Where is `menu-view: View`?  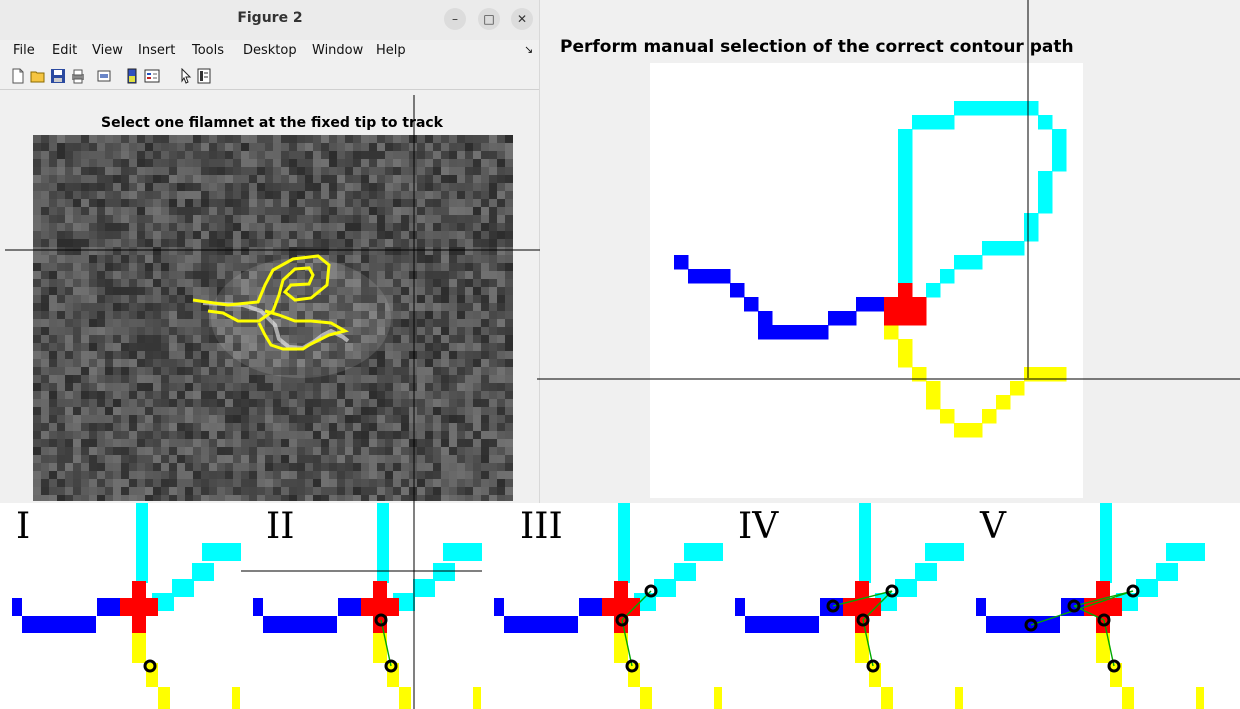 menu-view: View is located at coordinates (107, 50).